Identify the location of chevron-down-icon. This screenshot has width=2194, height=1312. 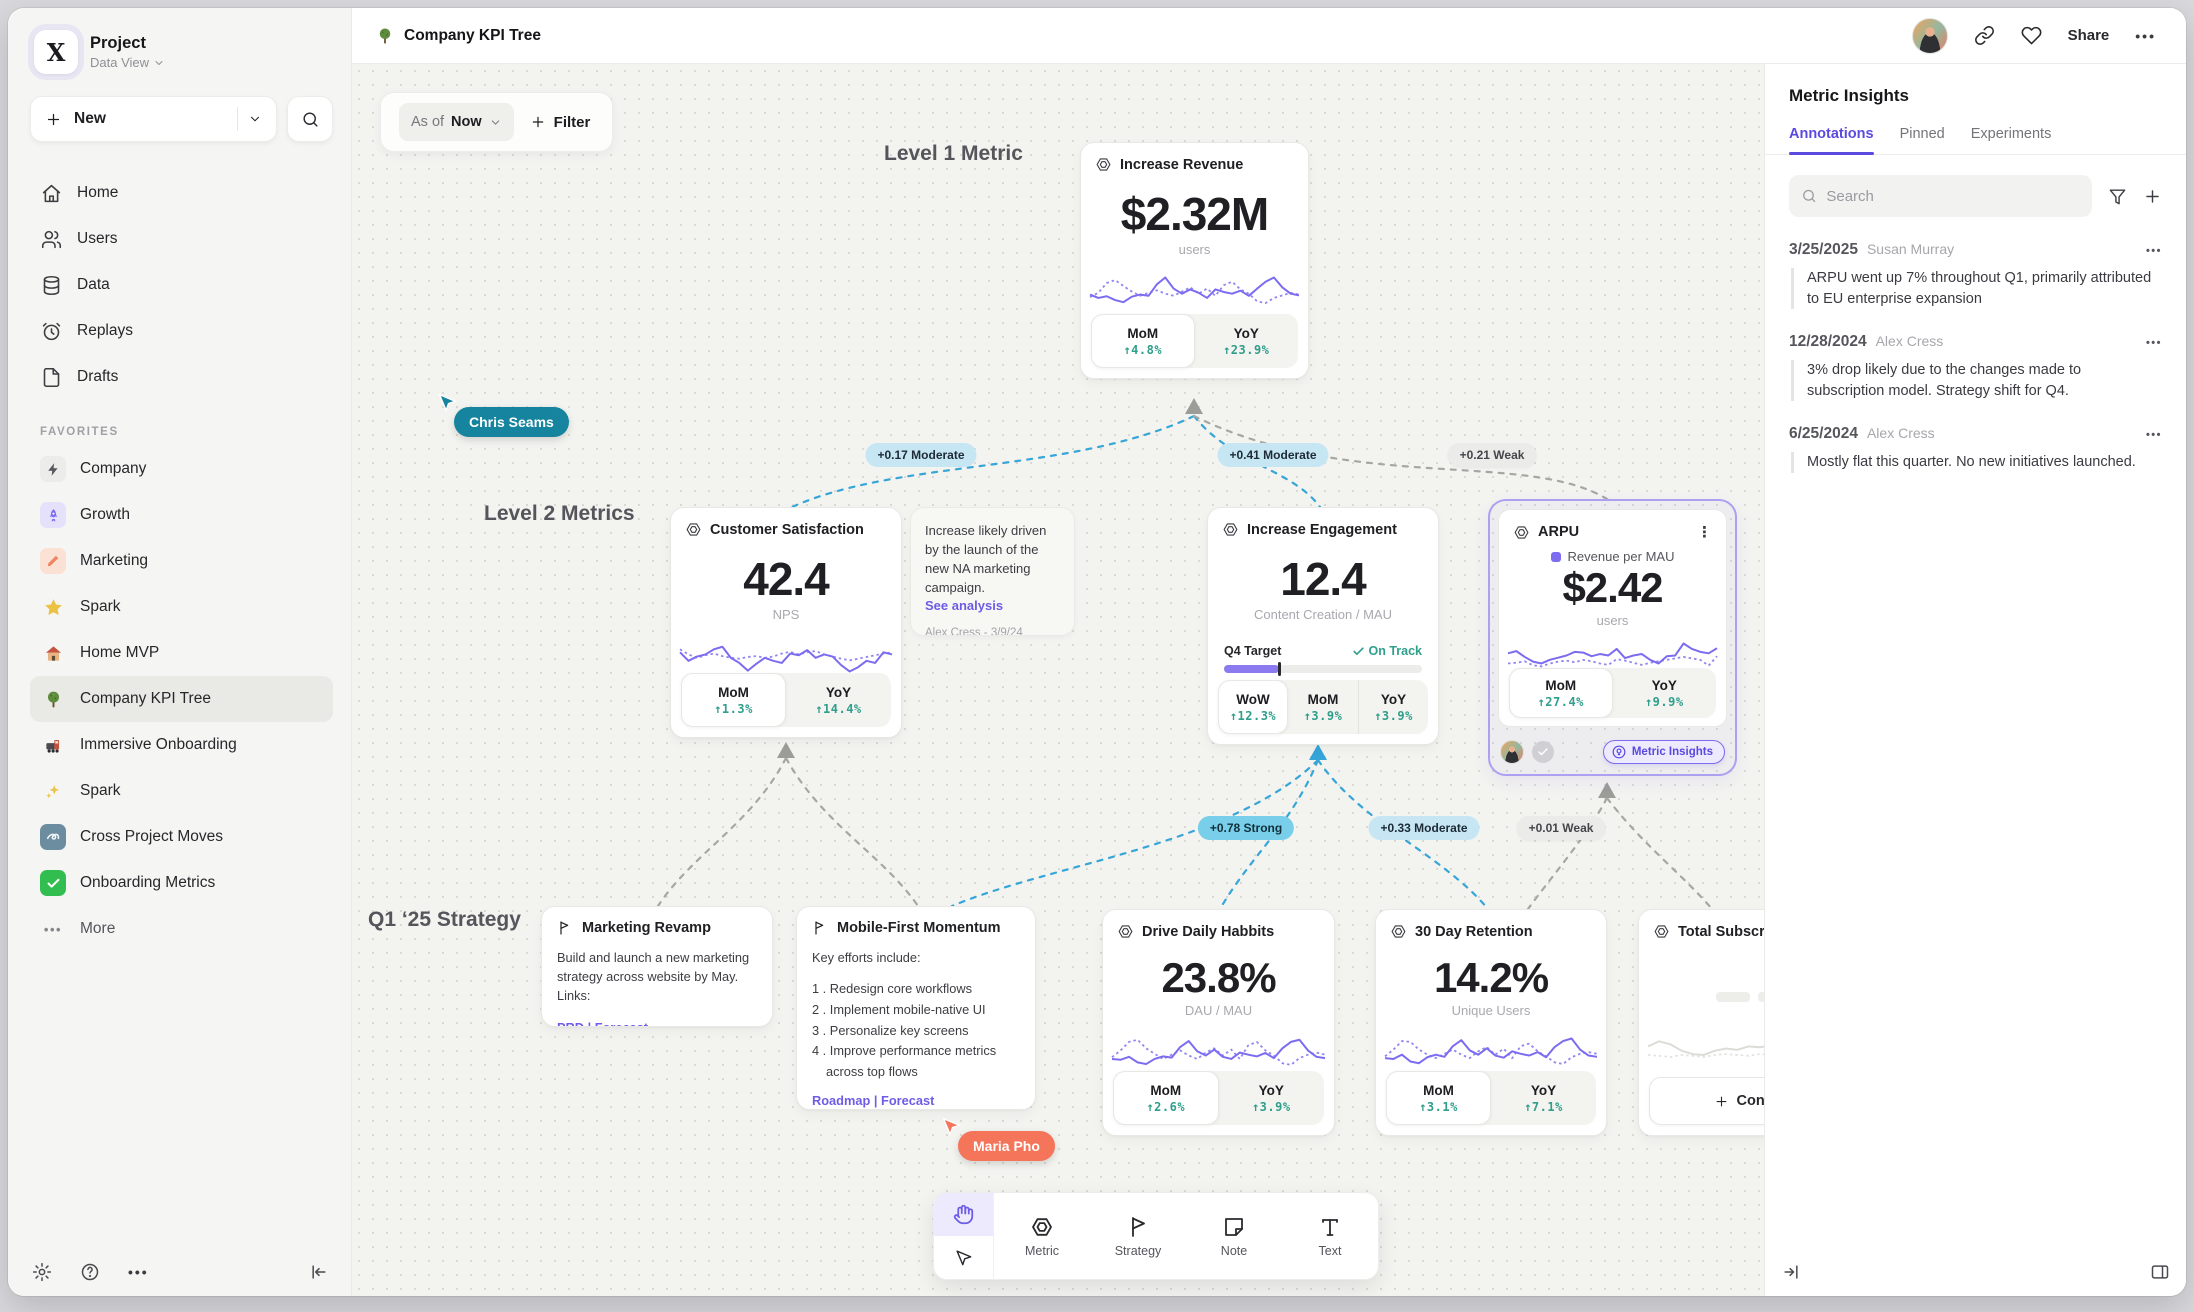
(255, 119).